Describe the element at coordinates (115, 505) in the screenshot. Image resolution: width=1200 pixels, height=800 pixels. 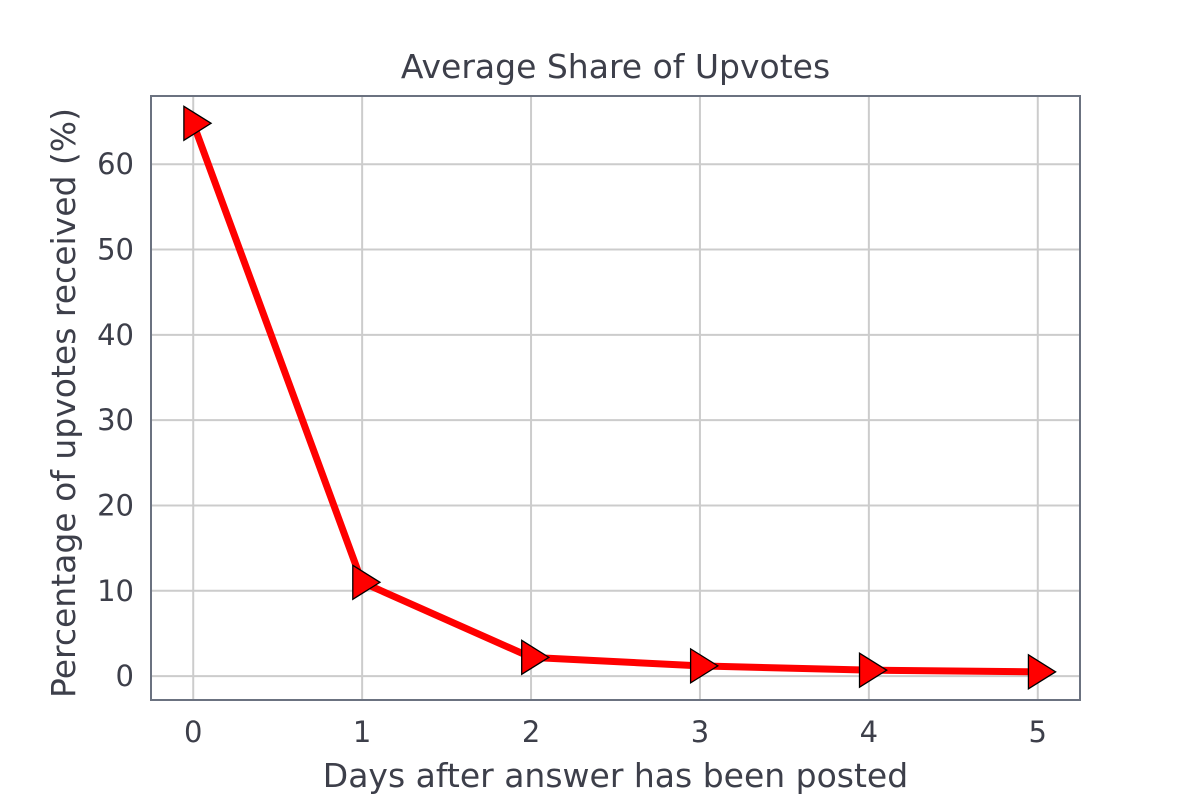
I see `y-tick-label: 20` at that location.